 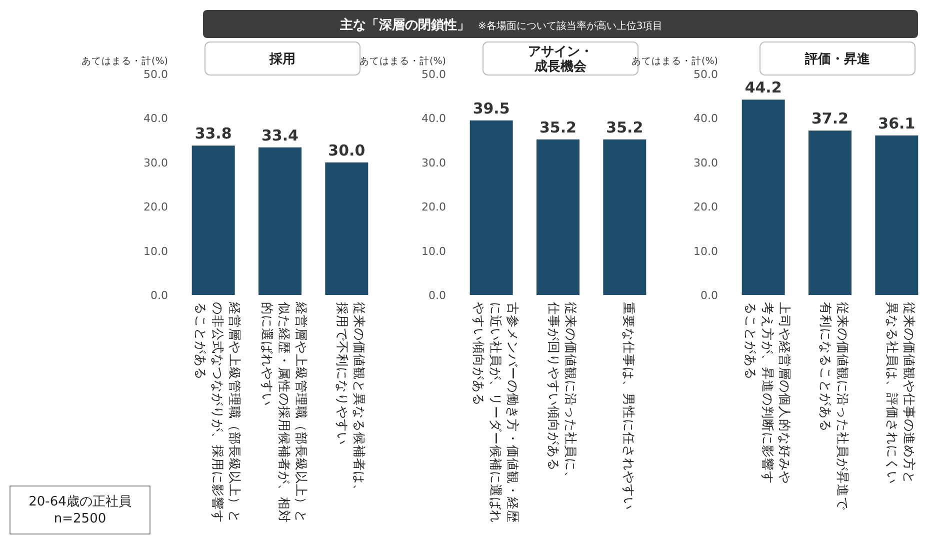 I want to click on x-tick-label: 従来の価値観と異なる候補者は、採用で不利になりやすい, so click(x=351, y=399).